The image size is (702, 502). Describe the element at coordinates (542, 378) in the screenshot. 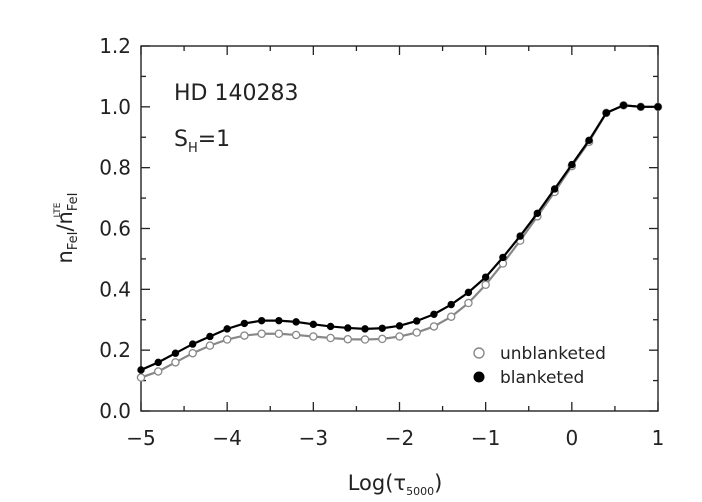

I see `legend-label-blanketed: blanketed` at that location.